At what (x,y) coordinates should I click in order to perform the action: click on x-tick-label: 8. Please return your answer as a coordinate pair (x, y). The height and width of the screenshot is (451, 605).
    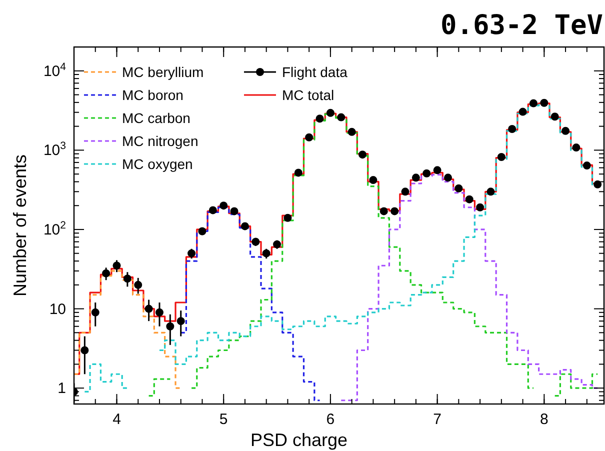
    Looking at the image, I should click on (544, 419).